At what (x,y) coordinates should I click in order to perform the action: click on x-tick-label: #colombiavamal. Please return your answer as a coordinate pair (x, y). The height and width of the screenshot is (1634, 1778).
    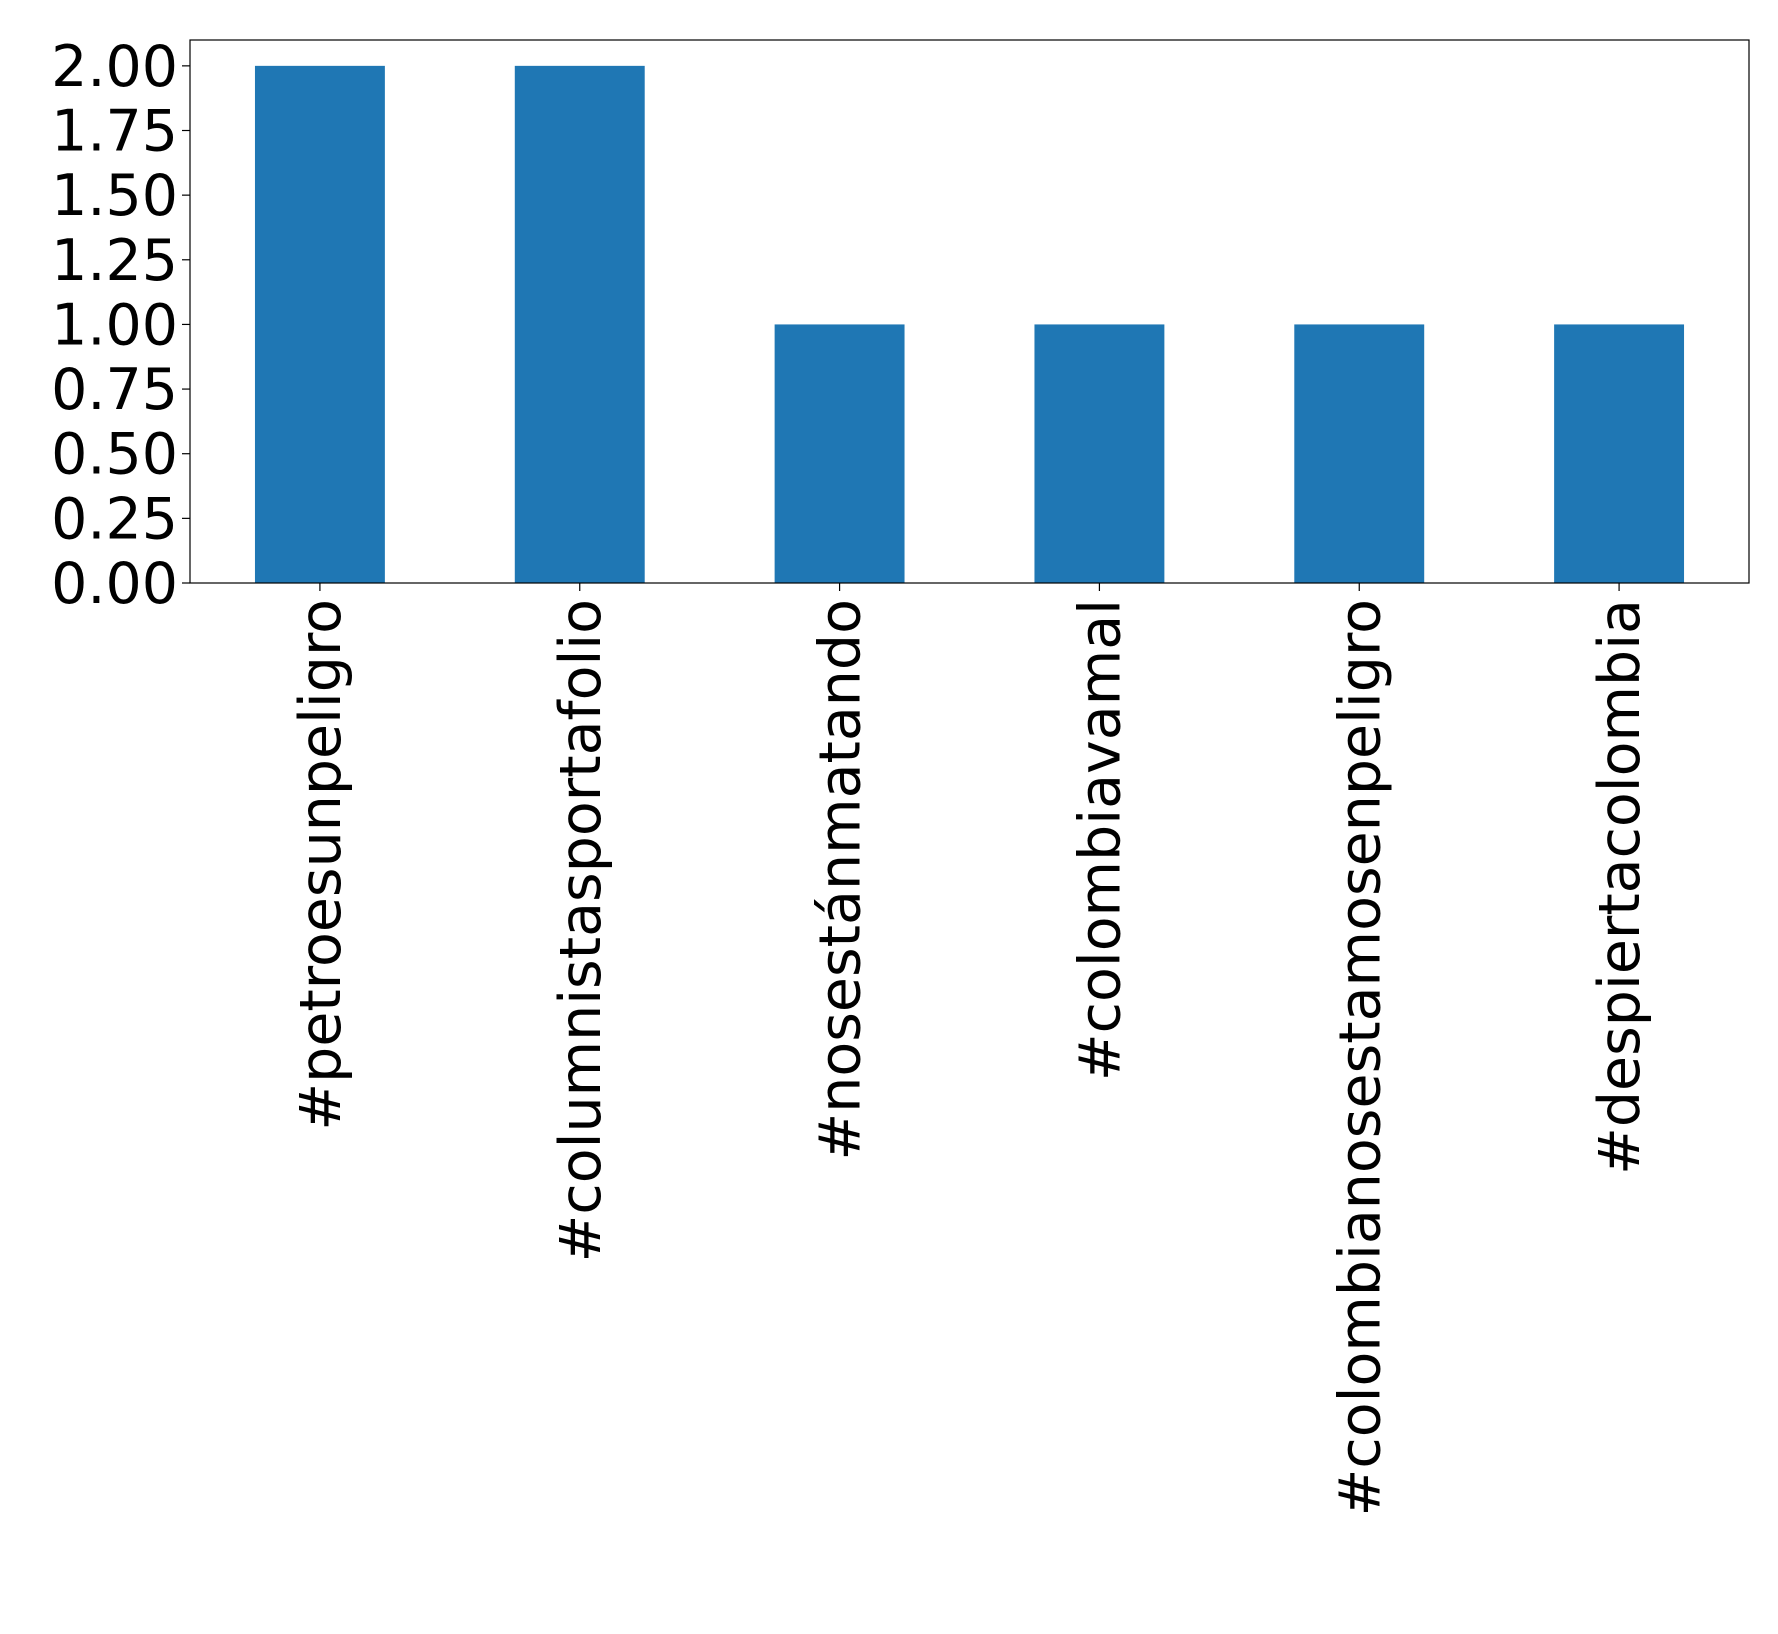
    Looking at the image, I should click on (1100, 840).